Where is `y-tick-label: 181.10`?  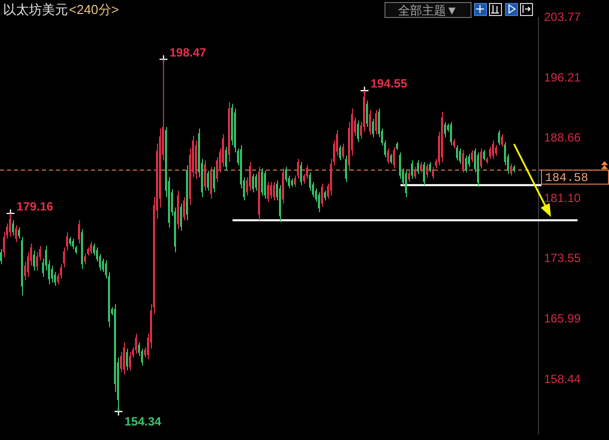
y-tick-label: 181.10 is located at coordinates (563, 197).